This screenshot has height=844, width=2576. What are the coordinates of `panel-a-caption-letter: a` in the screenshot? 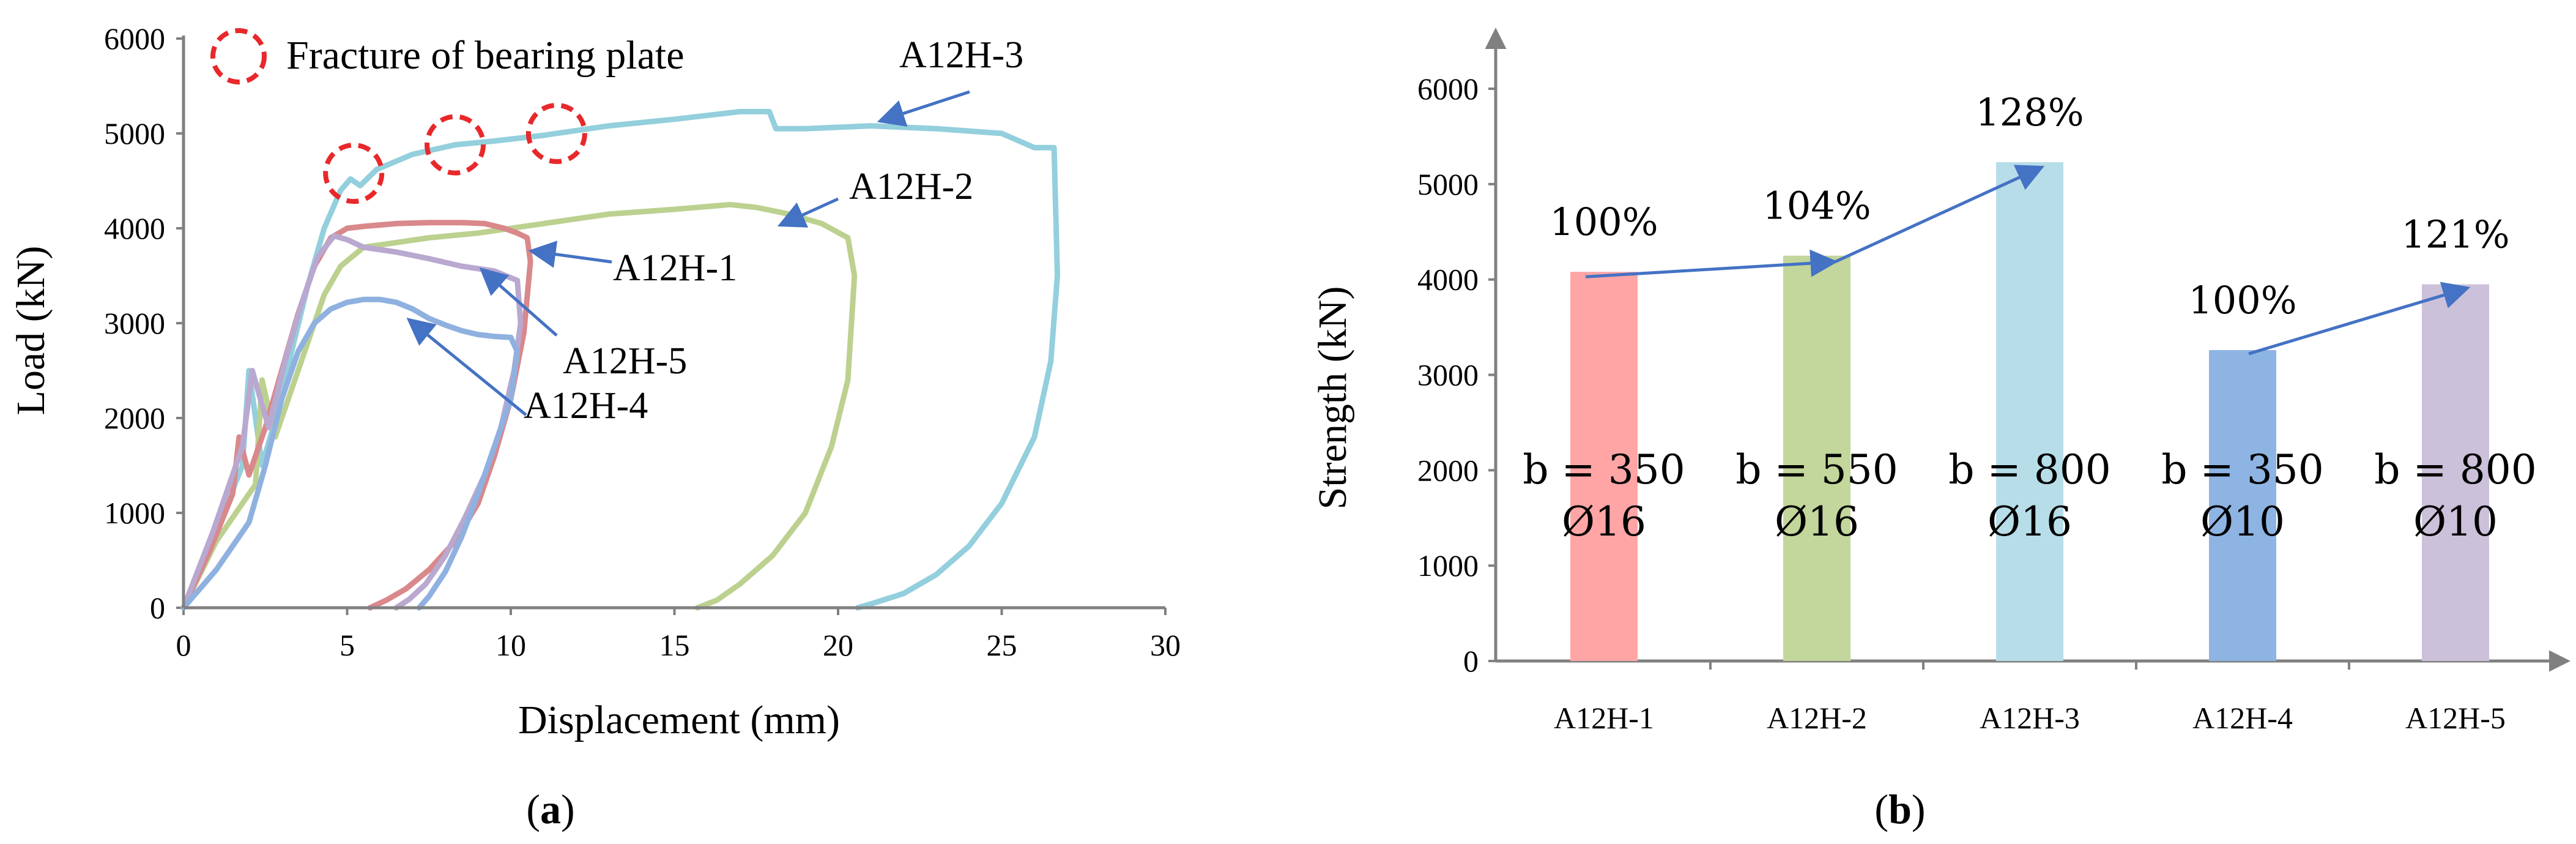 It's located at (550, 809).